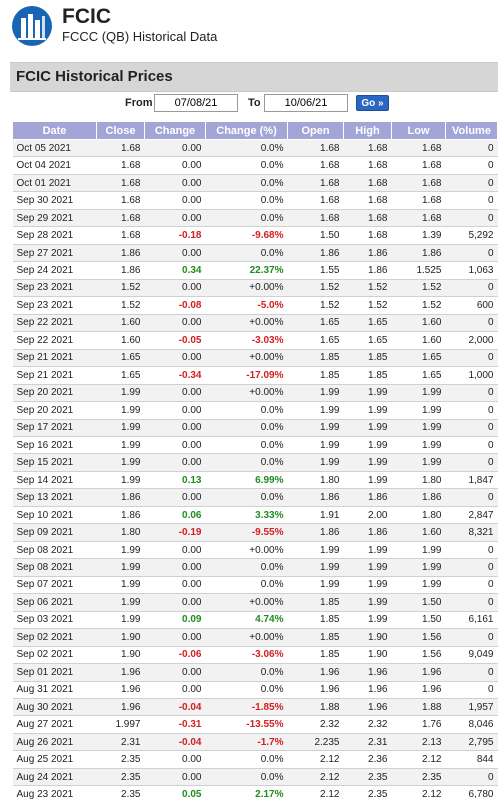 The image size is (499, 803). I want to click on table-row: Sep 13 2021 1.86 0.00 0.0% 1.86 1.86 1.86 0, so click(255, 497).